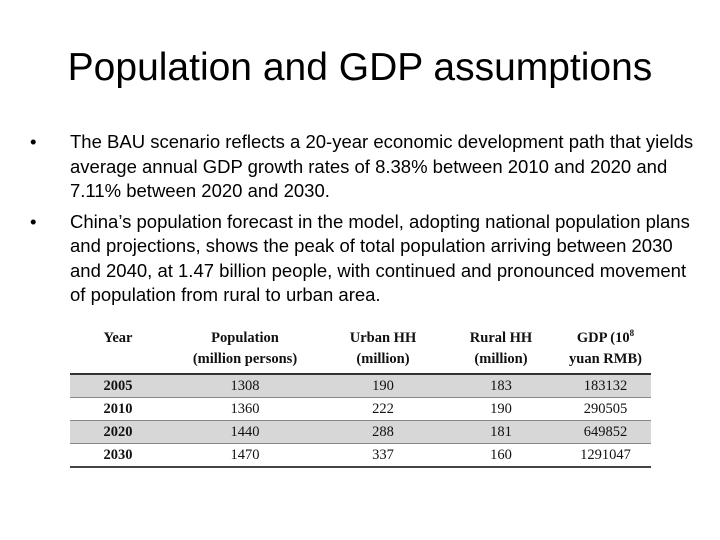 This screenshot has width=720, height=540. I want to click on cell-population: 1470, so click(245, 455).